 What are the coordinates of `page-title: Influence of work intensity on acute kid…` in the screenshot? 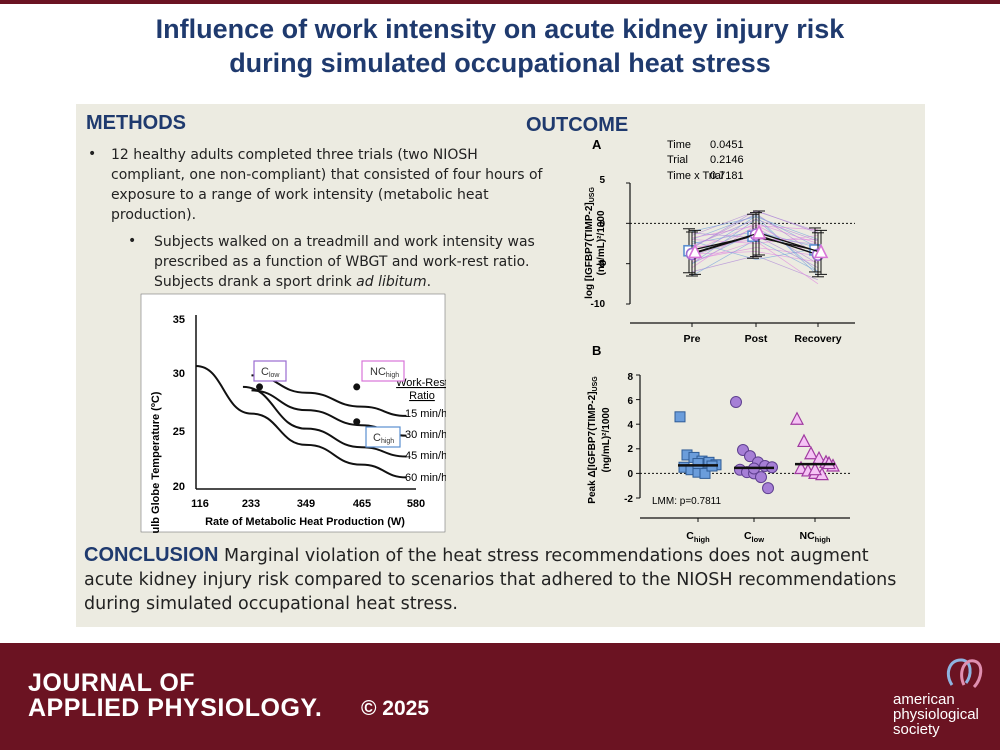 It's located at (500, 46).